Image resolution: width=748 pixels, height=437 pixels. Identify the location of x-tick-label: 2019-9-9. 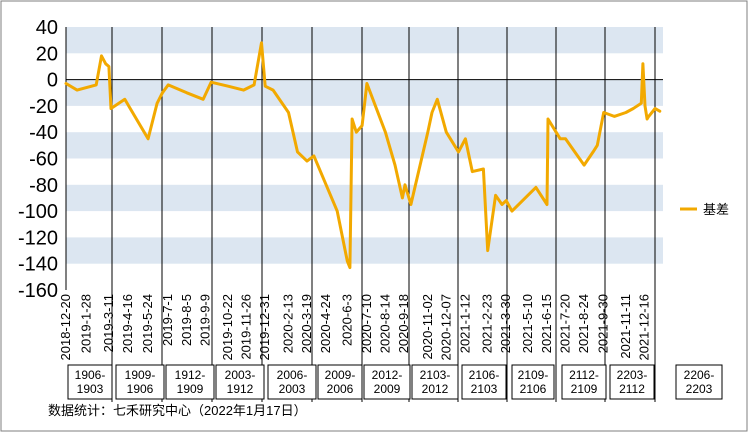
(204, 320).